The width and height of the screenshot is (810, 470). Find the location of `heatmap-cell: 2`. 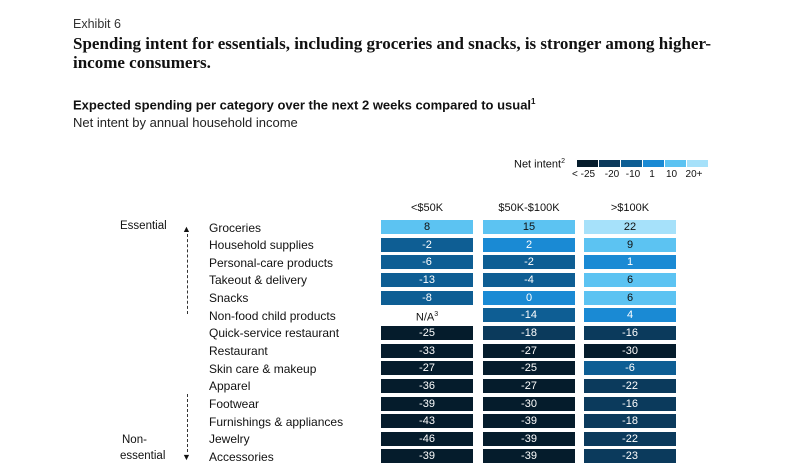

heatmap-cell: 2 is located at coordinates (529, 244).